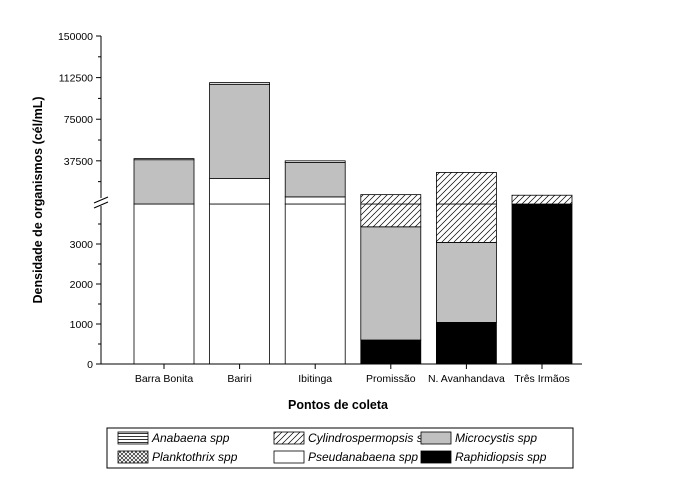  I want to click on legend-label: Cylindrospermopsis sp, so click(369, 438).